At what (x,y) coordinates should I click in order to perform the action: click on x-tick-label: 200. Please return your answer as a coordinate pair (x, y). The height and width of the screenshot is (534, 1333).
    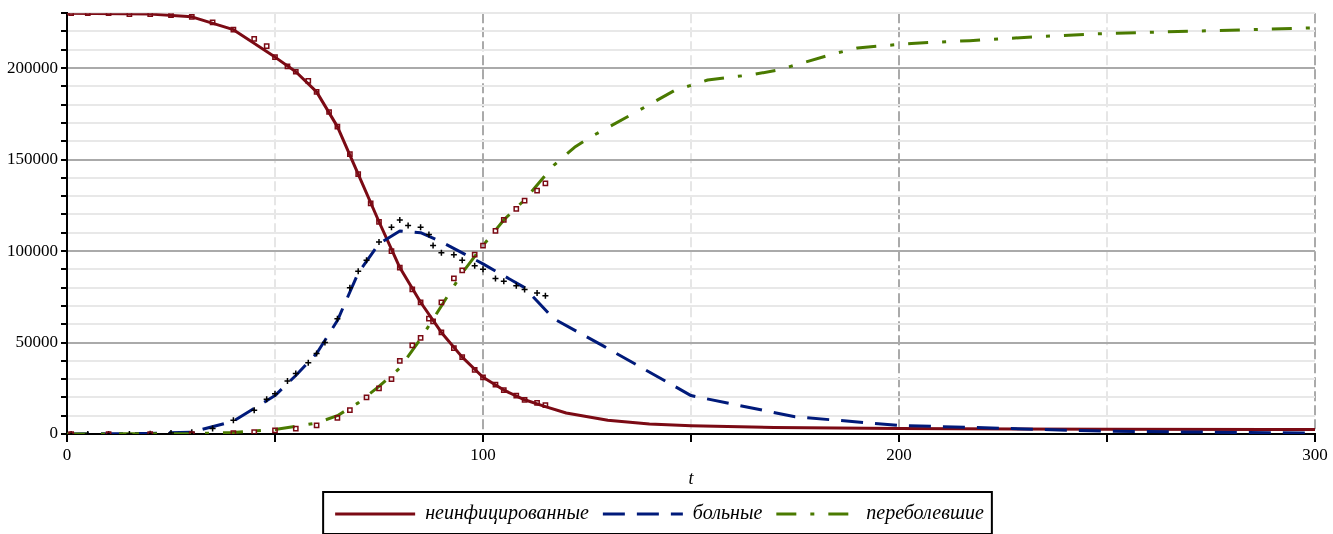
    Looking at the image, I should click on (899, 454).